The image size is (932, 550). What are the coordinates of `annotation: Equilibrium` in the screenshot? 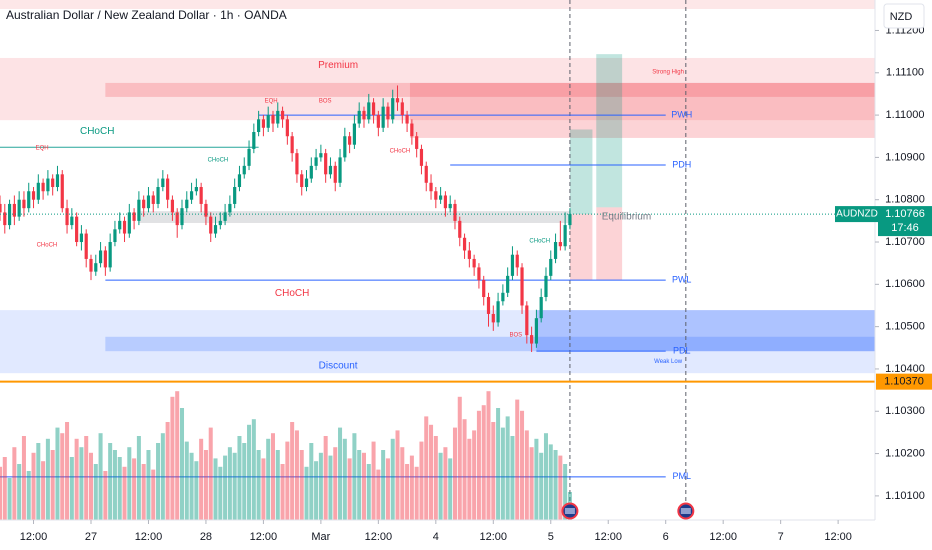 It's located at (626, 217).